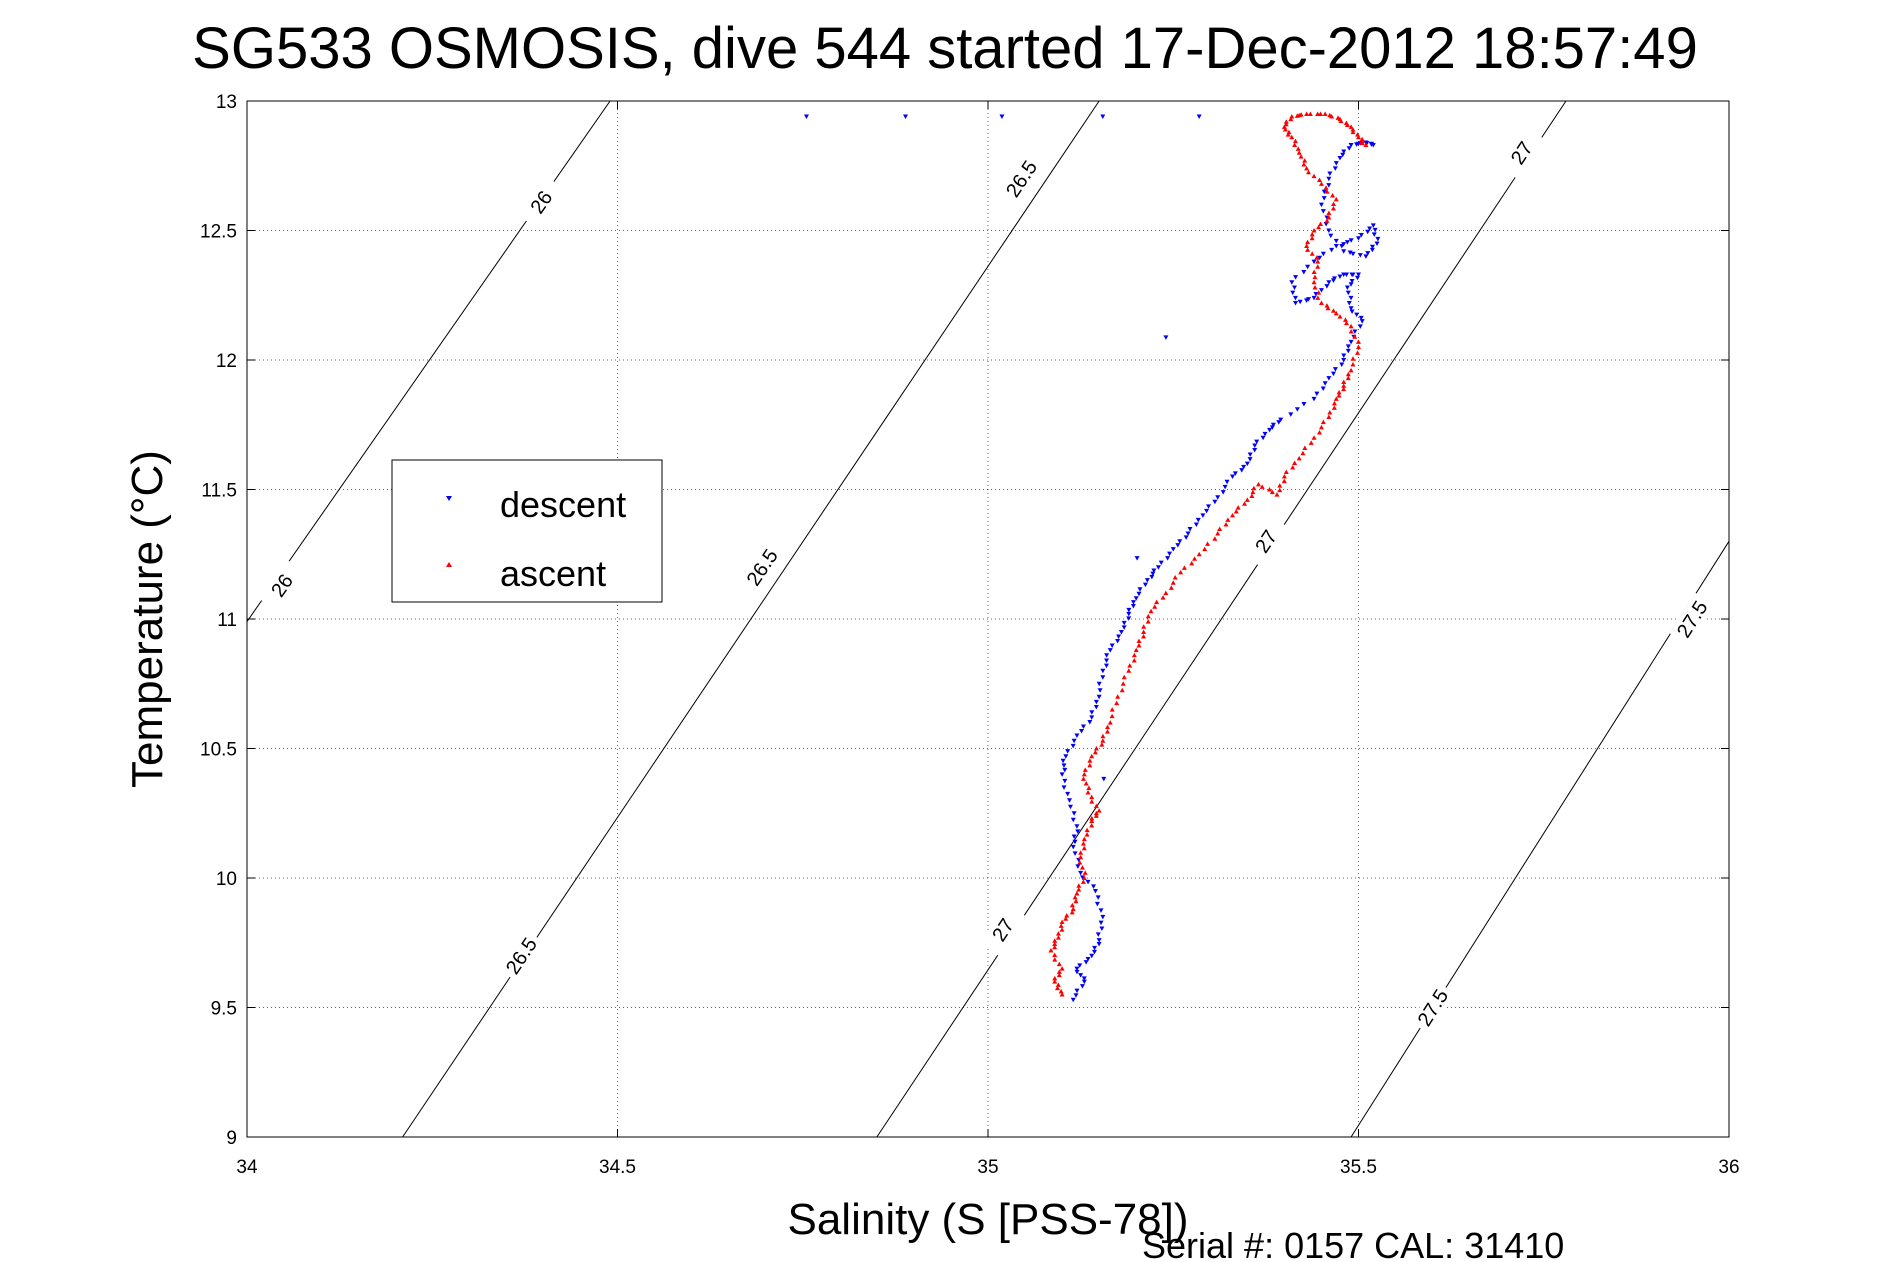 The width and height of the screenshot is (1891, 1262). What do you see at coordinates (449, 498) in the screenshot?
I see `legend-descent-marker` at bounding box center [449, 498].